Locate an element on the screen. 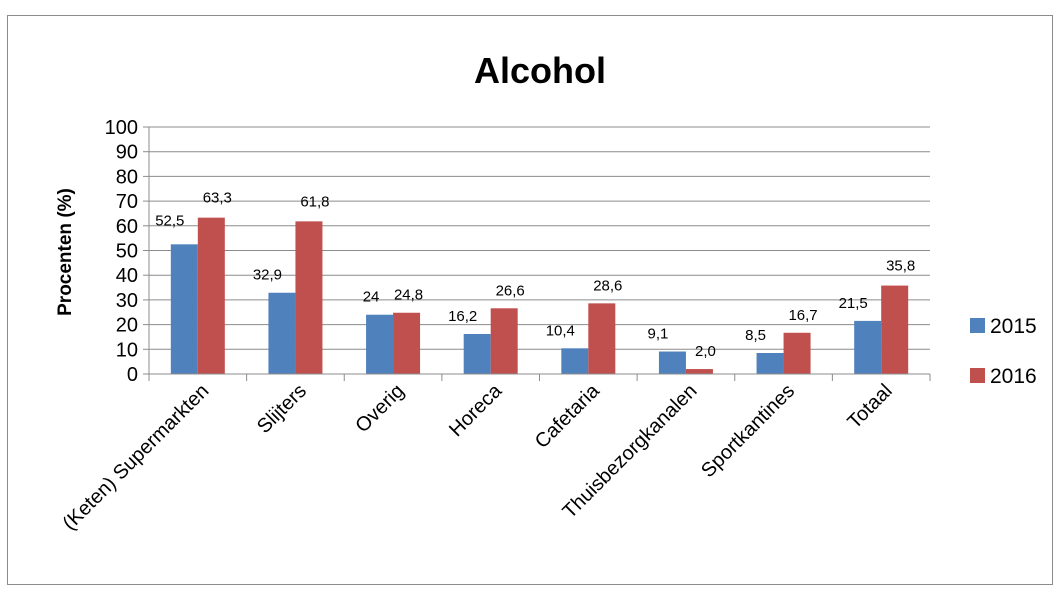  y-tick-label: 60 is located at coordinates (127, 227).